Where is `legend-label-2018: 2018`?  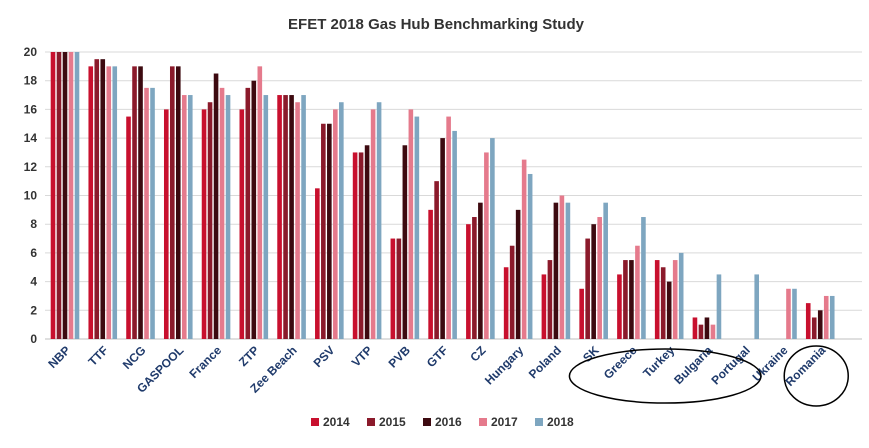 legend-label-2018: 2018 is located at coordinates (560, 422).